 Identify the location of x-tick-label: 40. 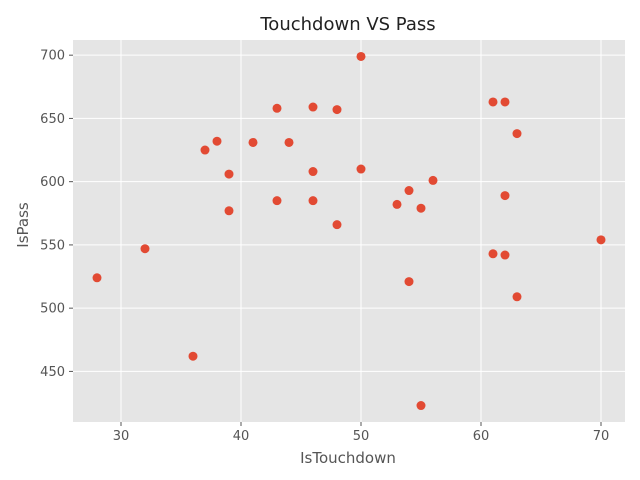
(241, 436).